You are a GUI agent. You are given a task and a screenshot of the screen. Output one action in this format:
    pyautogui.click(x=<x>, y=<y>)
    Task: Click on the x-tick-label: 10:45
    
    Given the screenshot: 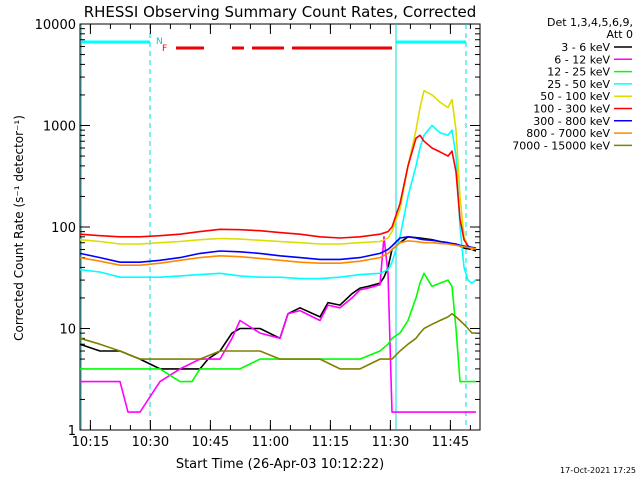 What is the action you would take?
    pyautogui.click(x=210, y=442)
    